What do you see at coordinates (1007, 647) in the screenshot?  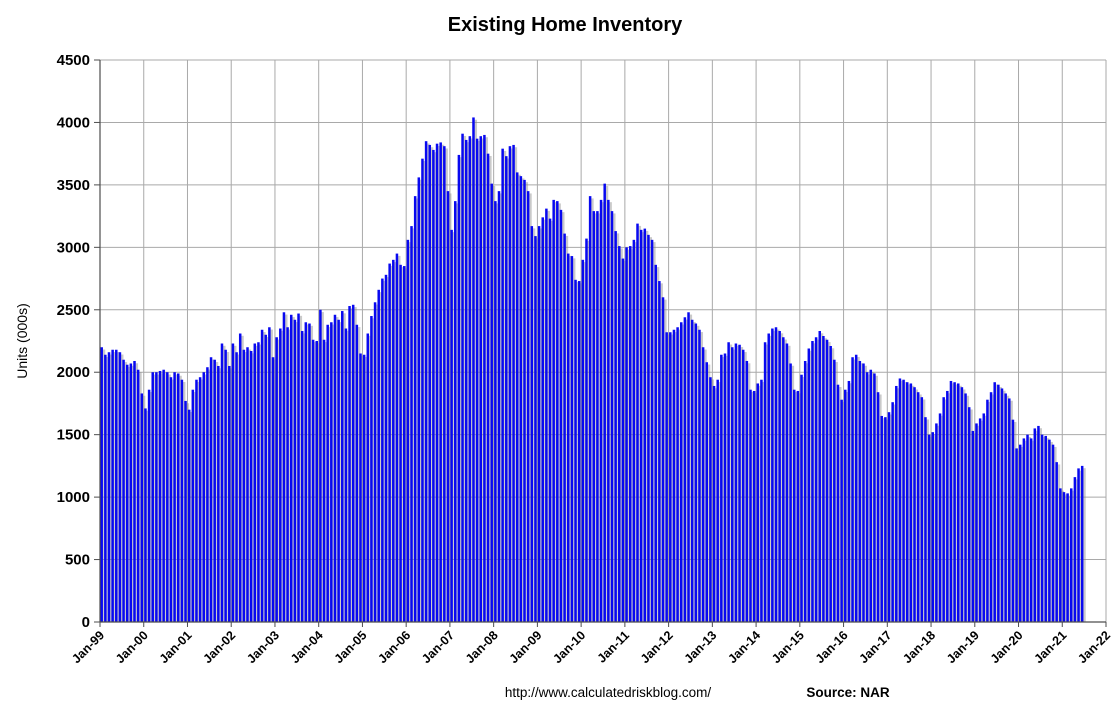 I see `x-tick-label: Jan-20` at bounding box center [1007, 647].